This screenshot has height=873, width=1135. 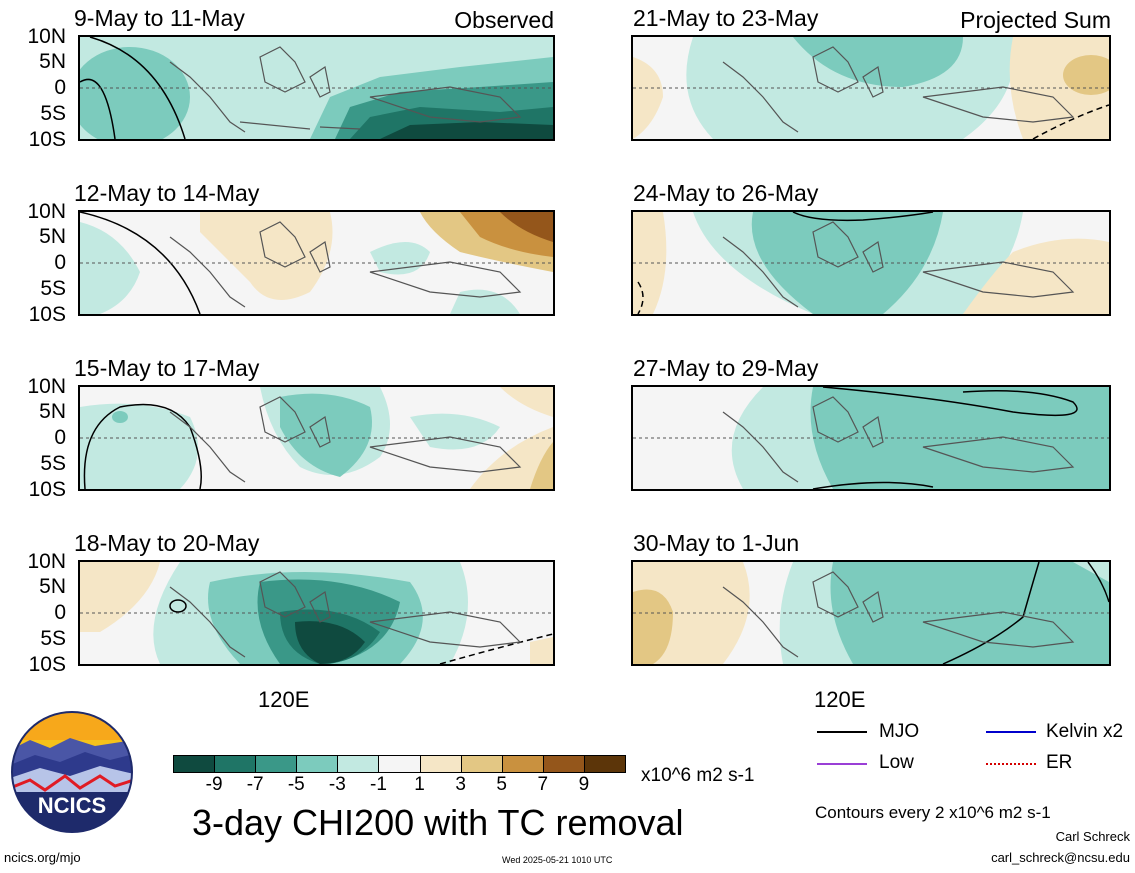 I want to click on contours-note: Contours every 2 x10^6 m2 s-1, so click(x=933, y=812).